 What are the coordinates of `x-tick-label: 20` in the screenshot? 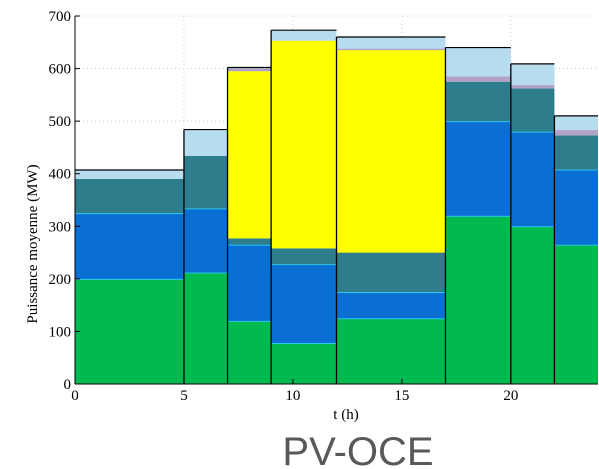 It's located at (510, 396).